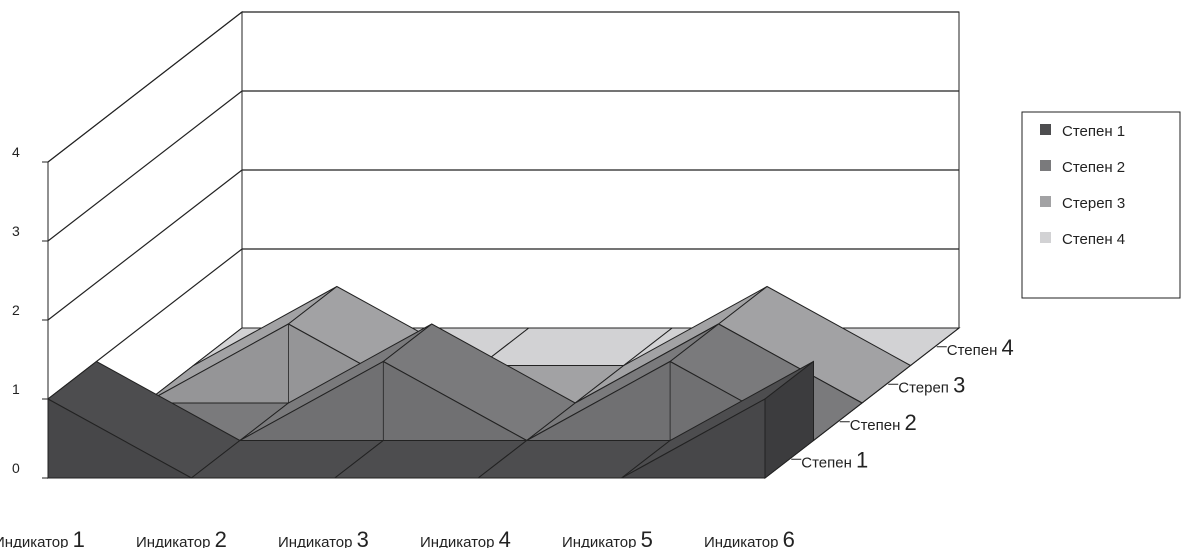 The width and height of the screenshot is (1183, 548). What do you see at coordinates (607, 537) in the screenshot?
I see `category-label: Индикатор 5` at bounding box center [607, 537].